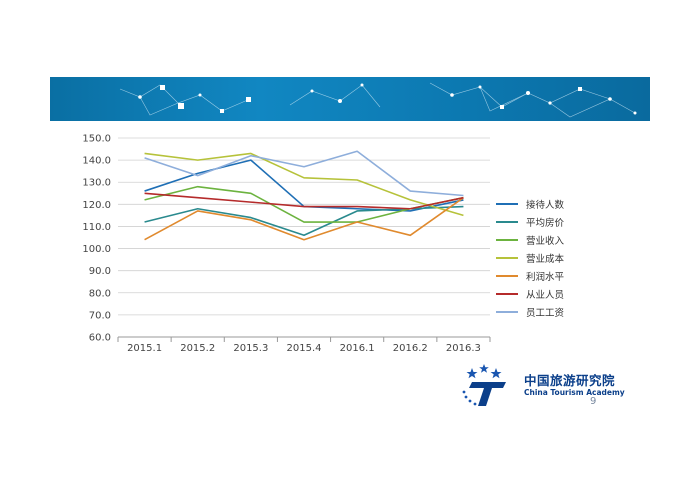 Image resolution: width=700 pixels, height=495 pixels. I want to click on y-tick-label: 140.0, so click(96, 161).